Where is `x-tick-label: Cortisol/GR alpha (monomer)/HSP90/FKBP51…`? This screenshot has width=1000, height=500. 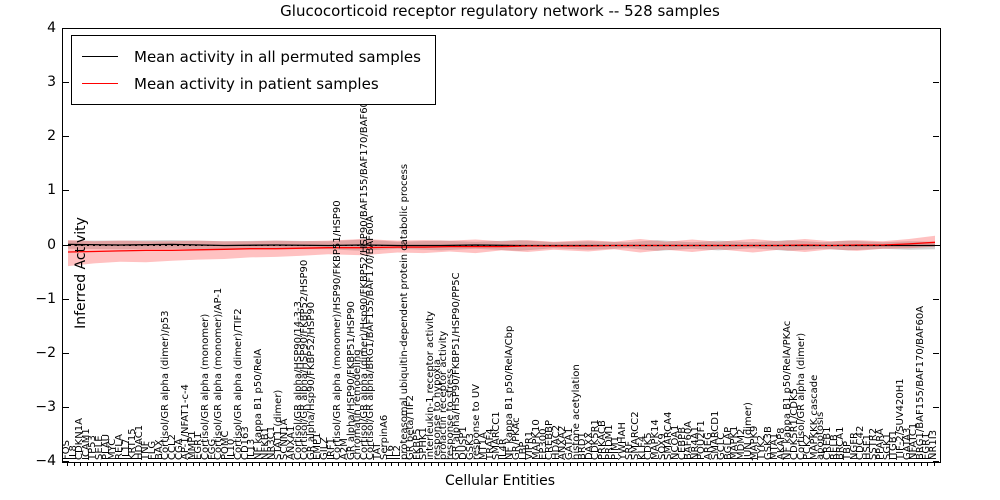
x-tick-label: Cortisol/GR alpha (monomer)/HSP90/FKBP51… is located at coordinates (338, 330).